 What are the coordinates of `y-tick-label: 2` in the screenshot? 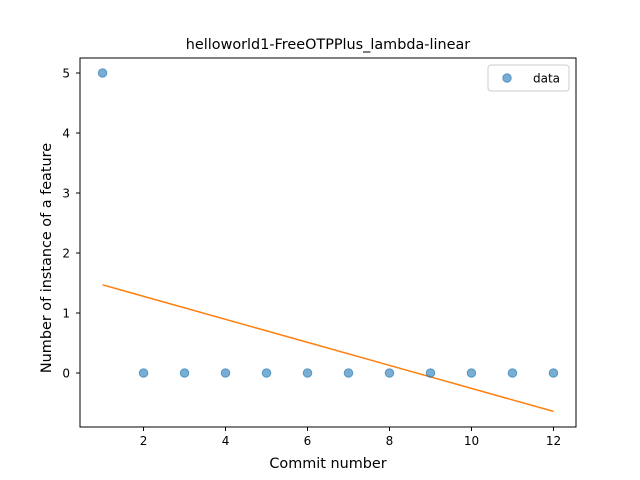 It's located at (66, 254).